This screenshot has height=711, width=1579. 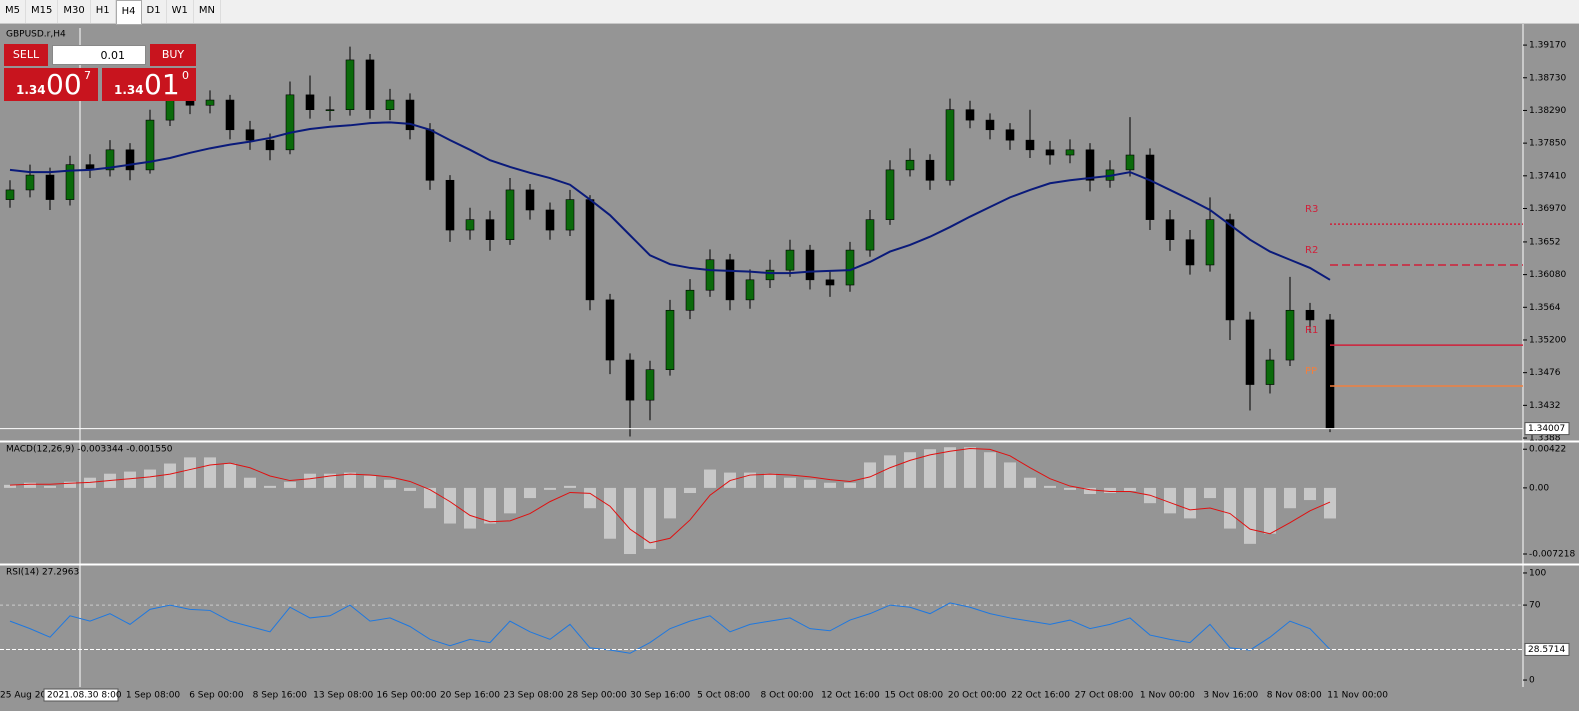 I want to click on y-tick-label: 1.36970, so click(x=1547, y=209).